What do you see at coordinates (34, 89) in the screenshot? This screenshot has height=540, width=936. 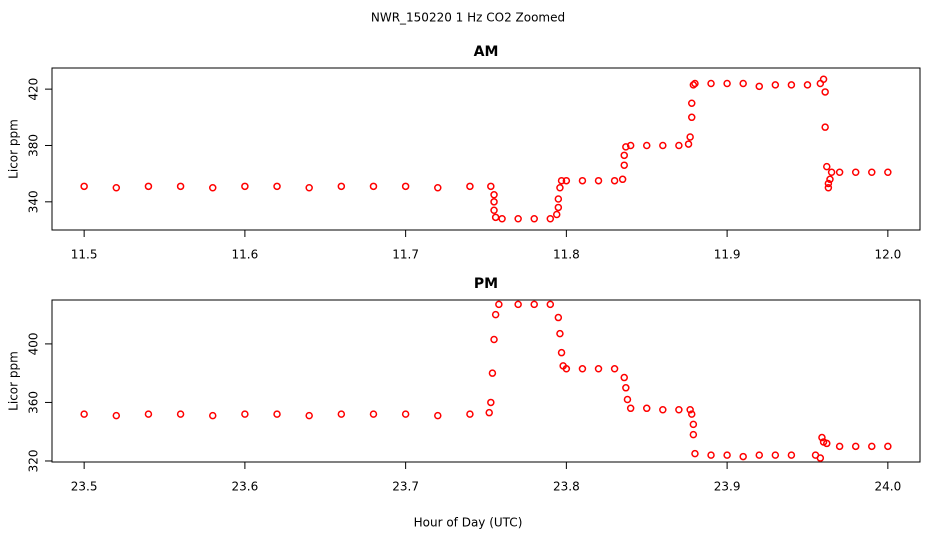 I see `y-tick-label: 420` at bounding box center [34, 89].